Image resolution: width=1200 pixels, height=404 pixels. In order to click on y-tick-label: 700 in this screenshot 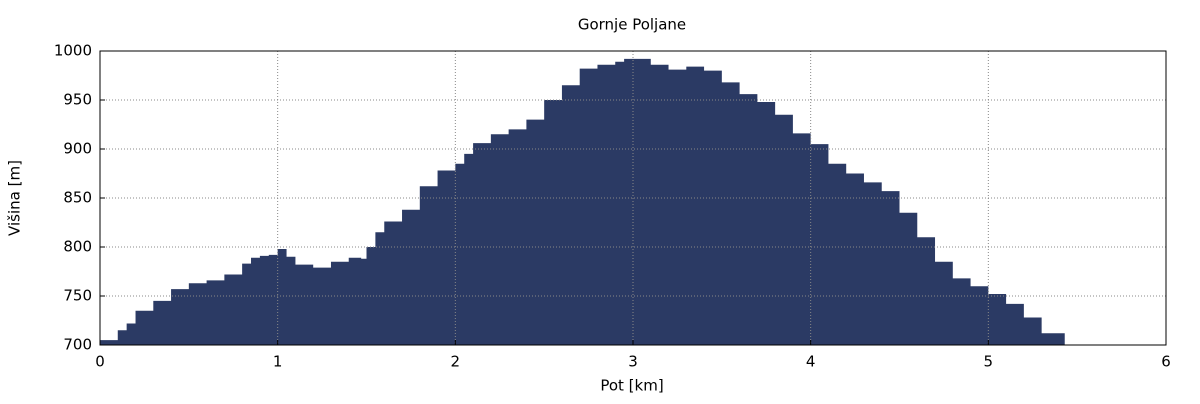, I will do `click(77, 345)`.